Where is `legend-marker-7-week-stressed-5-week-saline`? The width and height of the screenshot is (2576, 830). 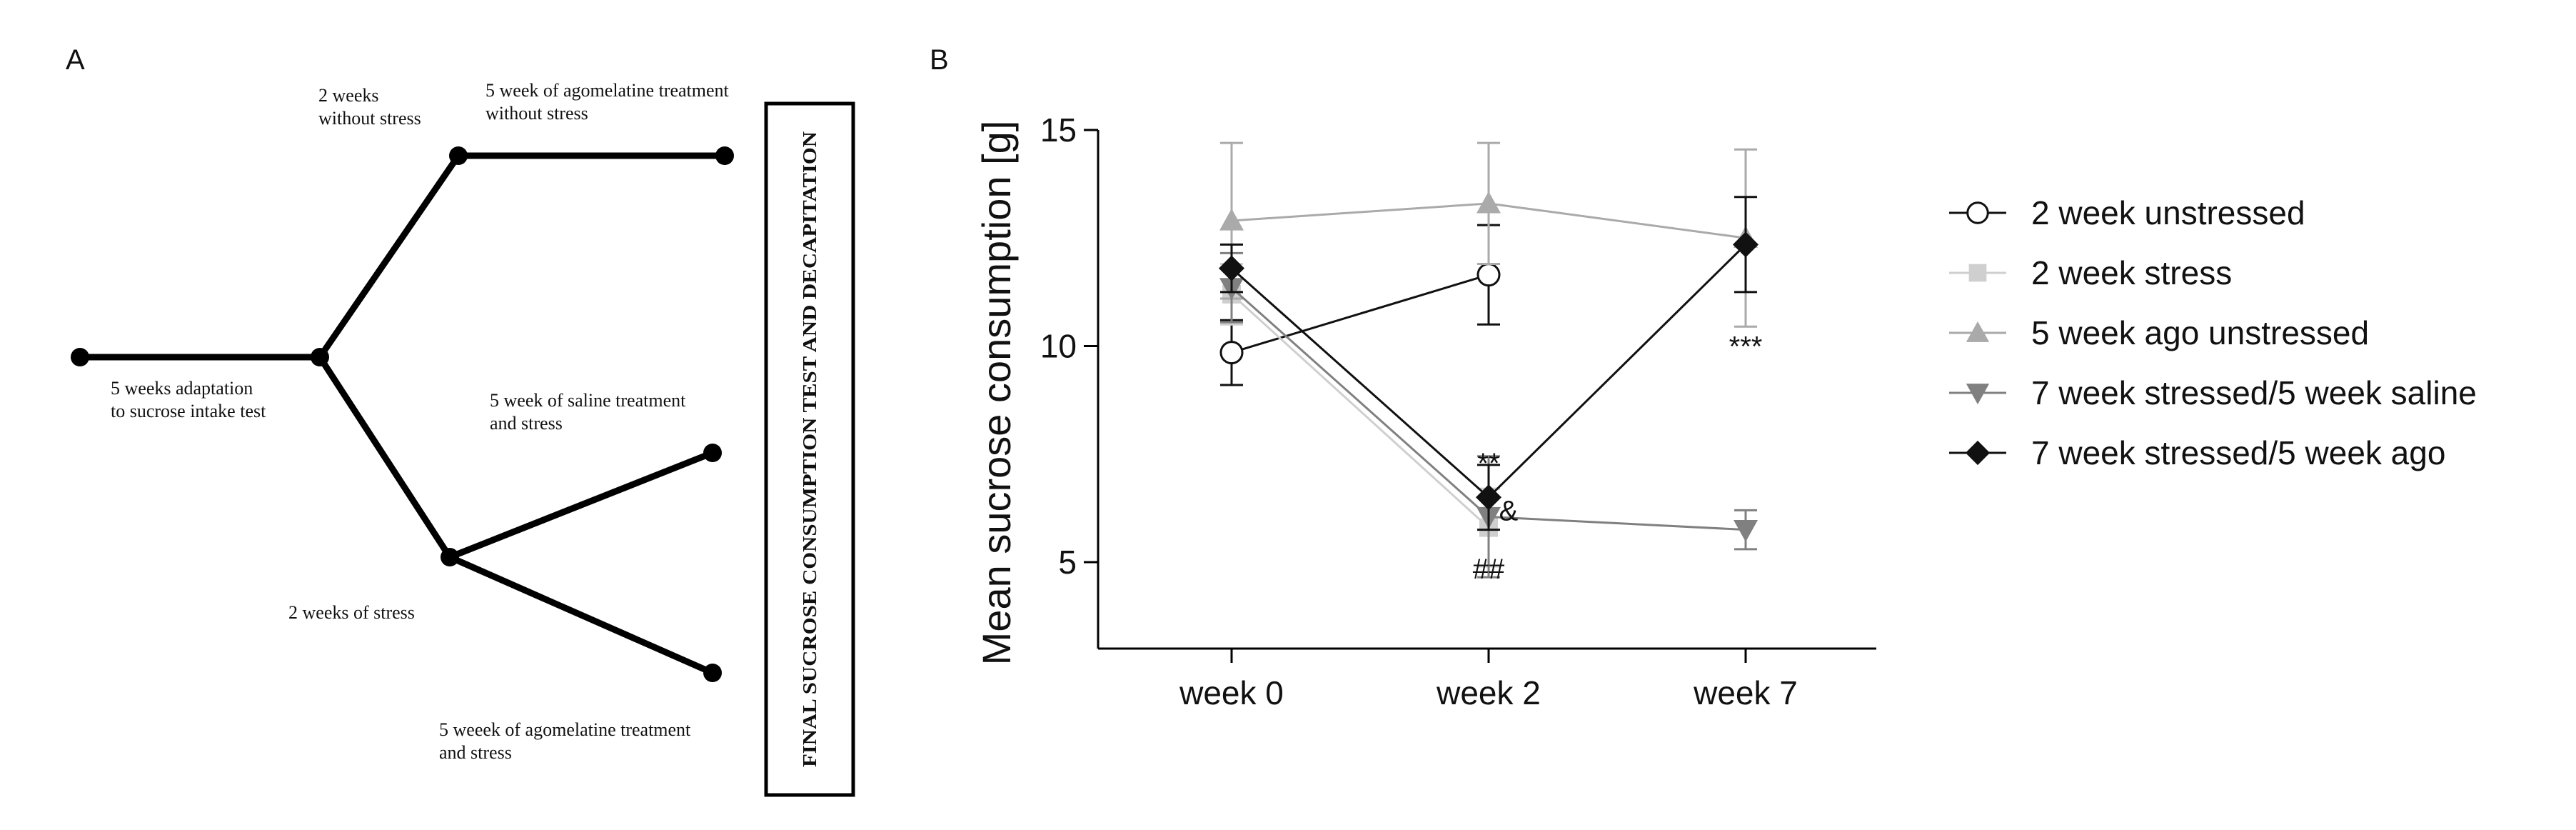 legend-marker-7-week-stressed-5-week-saline is located at coordinates (1978, 394).